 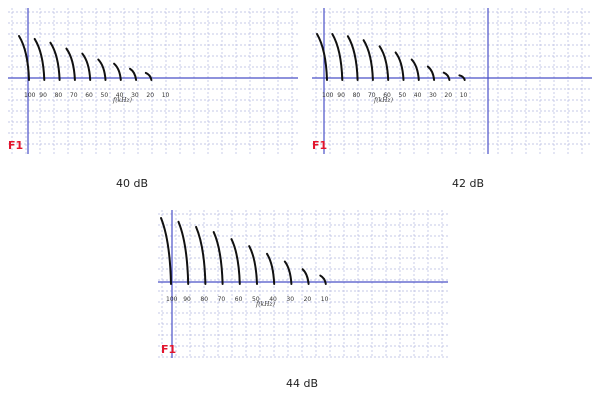 I want to click on caption-40db: 40 dB, so click(x=132, y=183).